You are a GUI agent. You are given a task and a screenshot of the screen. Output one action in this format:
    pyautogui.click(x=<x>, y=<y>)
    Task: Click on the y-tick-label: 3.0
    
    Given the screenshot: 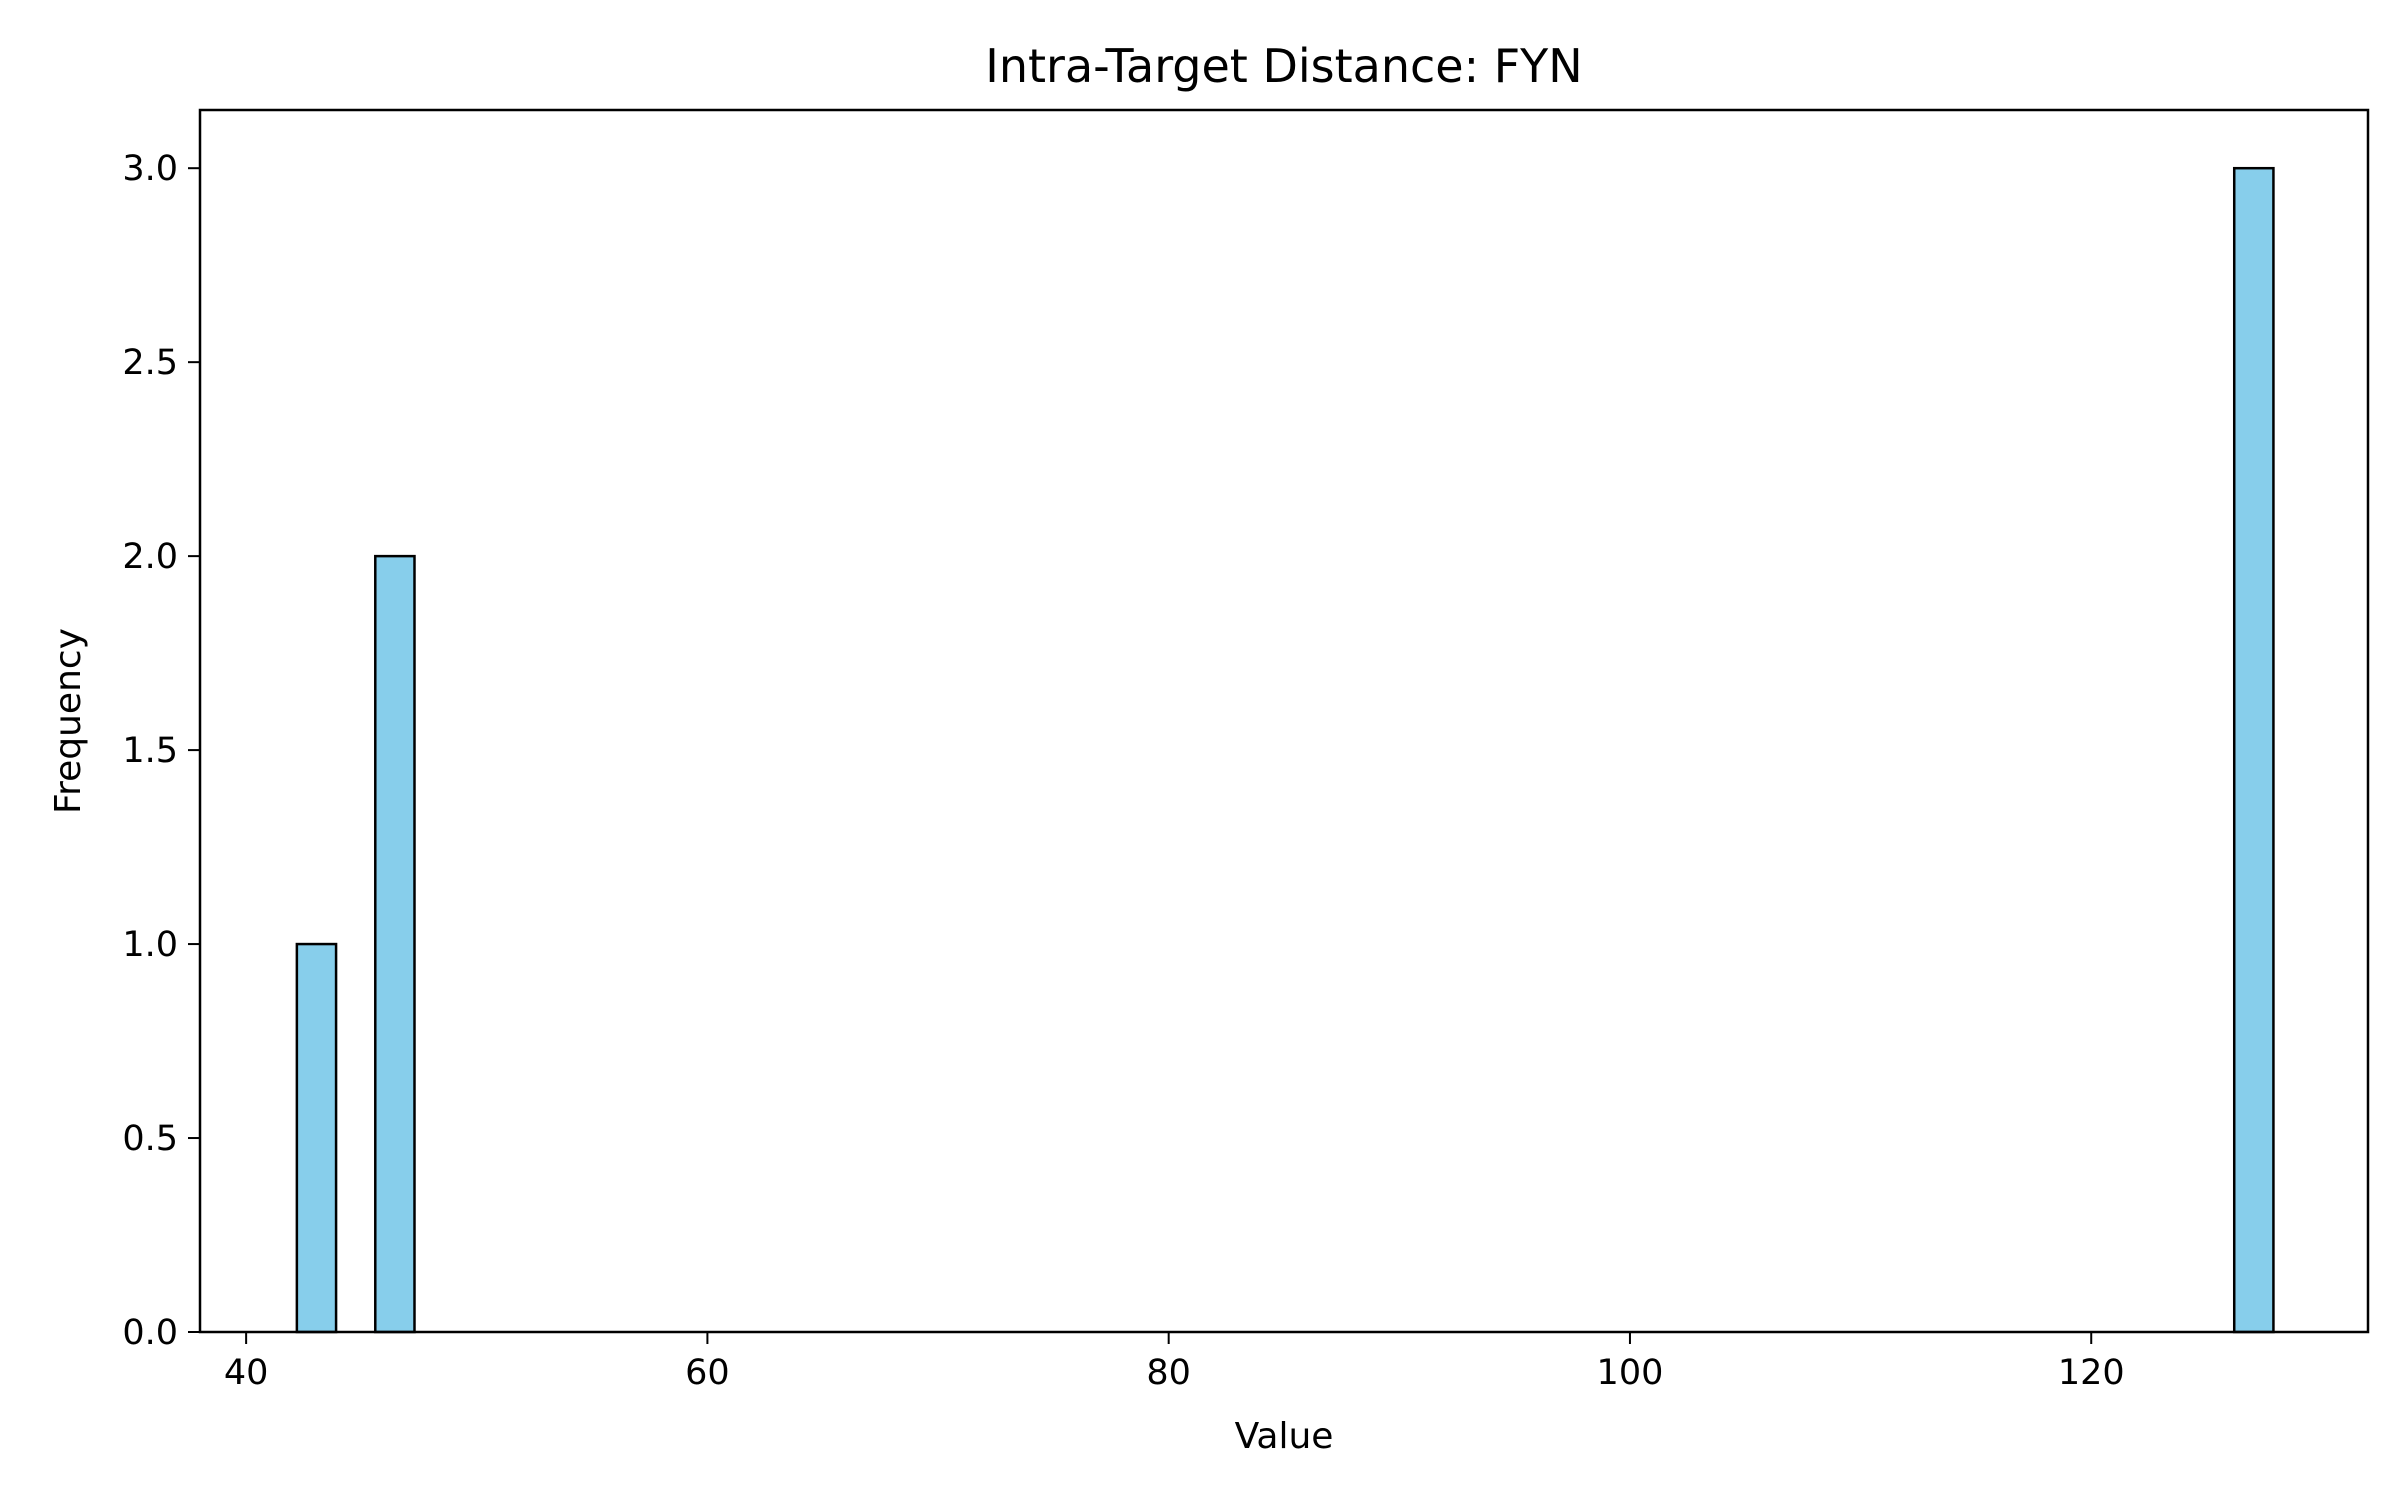 What is the action you would take?
    pyautogui.click(x=150, y=169)
    